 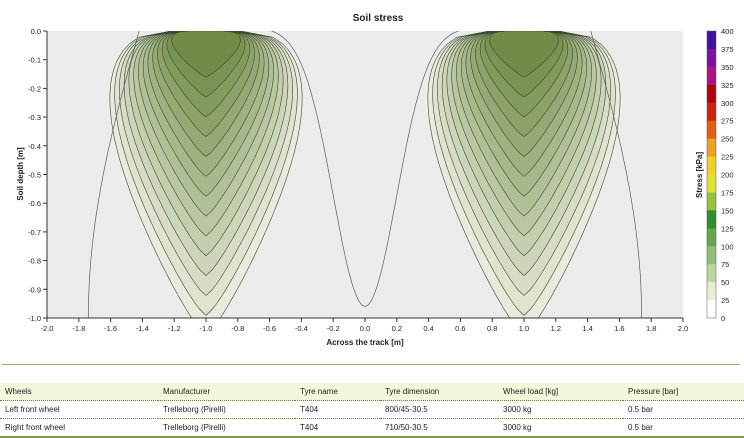 What do you see at coordinates (727, 192) in the screenshot?
I see `colorbar-tick-label: 175` at bounding box center [727, 192].